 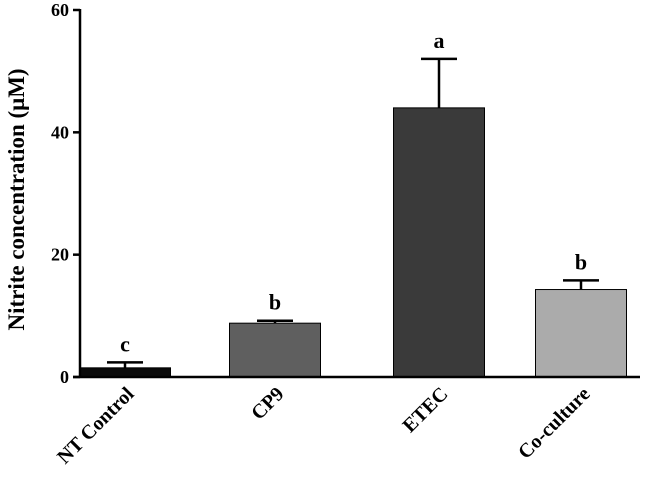 What do you see at coordinates (125, 343) in the screenshot?
I see `significance-letter: c` at bounding box center [125, 343].